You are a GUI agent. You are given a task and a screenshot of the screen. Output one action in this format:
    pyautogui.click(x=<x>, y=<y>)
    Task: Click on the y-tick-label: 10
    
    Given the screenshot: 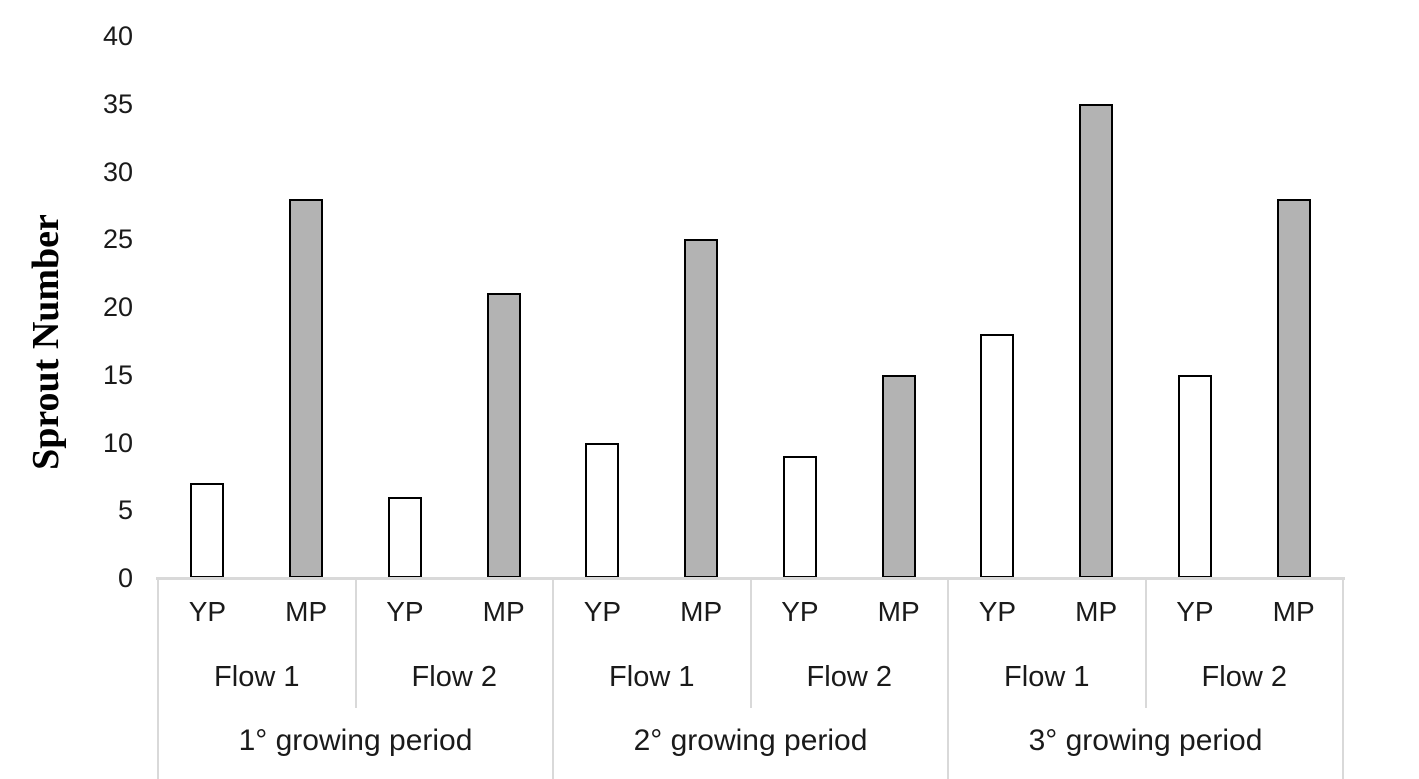 What is the action you would take?
    pyautogui.click(x=117, y=442)
    